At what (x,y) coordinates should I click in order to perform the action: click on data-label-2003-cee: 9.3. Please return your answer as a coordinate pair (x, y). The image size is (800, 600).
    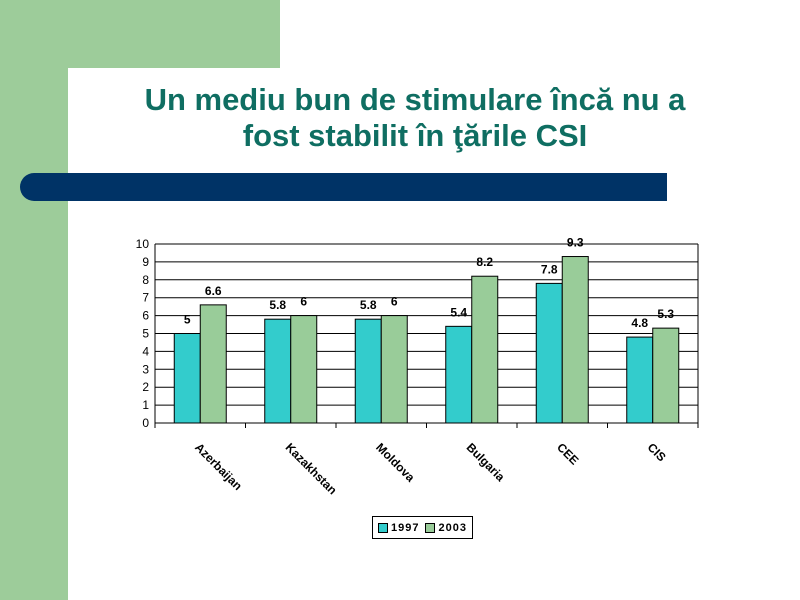
    Looking at the image, I should click on (575, 243).